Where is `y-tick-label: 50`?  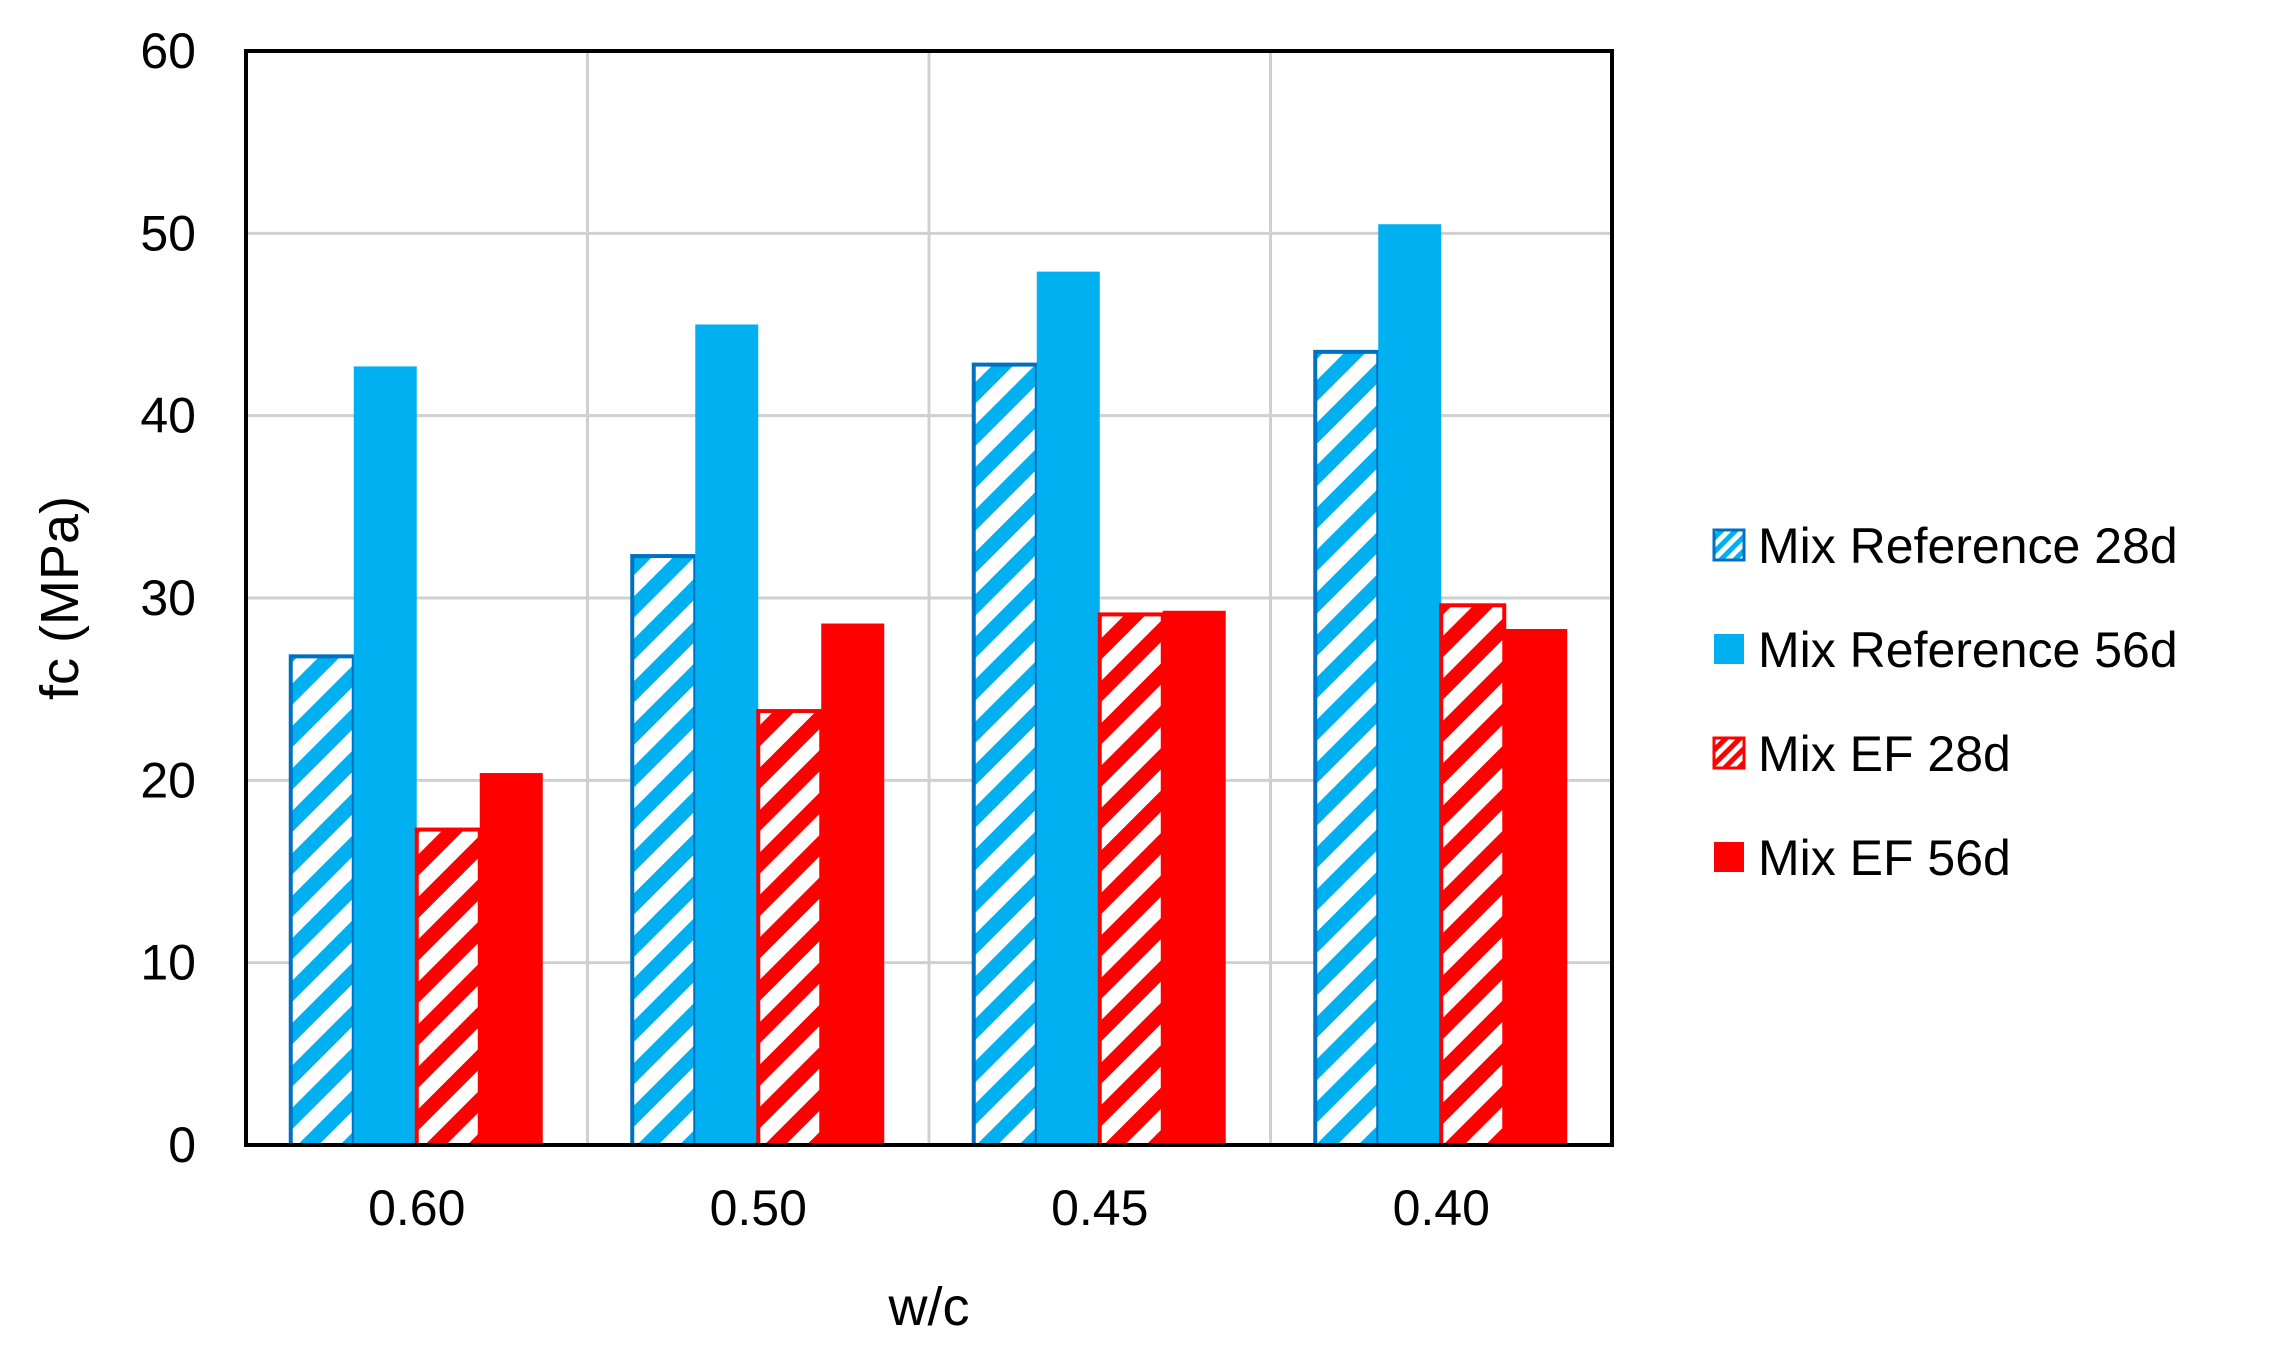
y-tick-label: 50 is located at coordinates (168, 233).